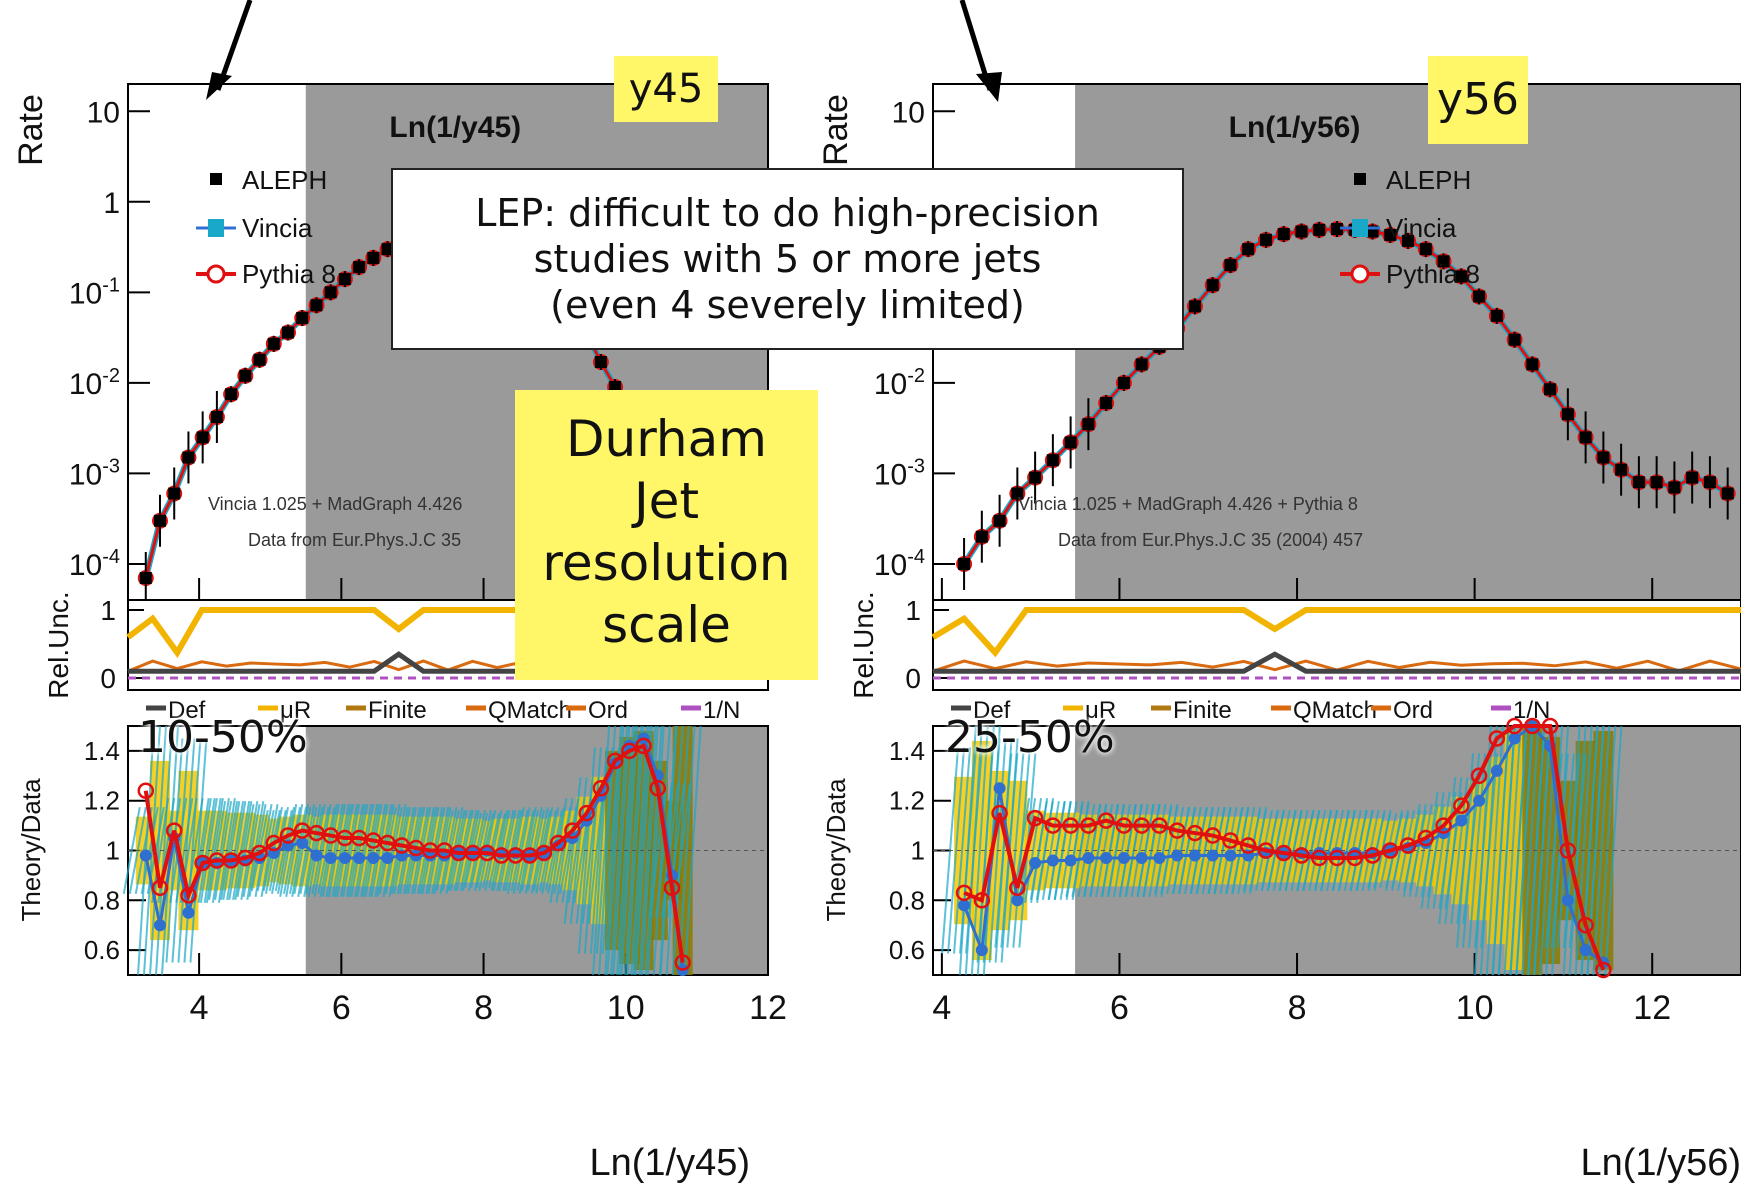 The image size is (1741, 1193). I want to click on panel2-legend-aleph-label: ALEPH, so click(1428, 180).